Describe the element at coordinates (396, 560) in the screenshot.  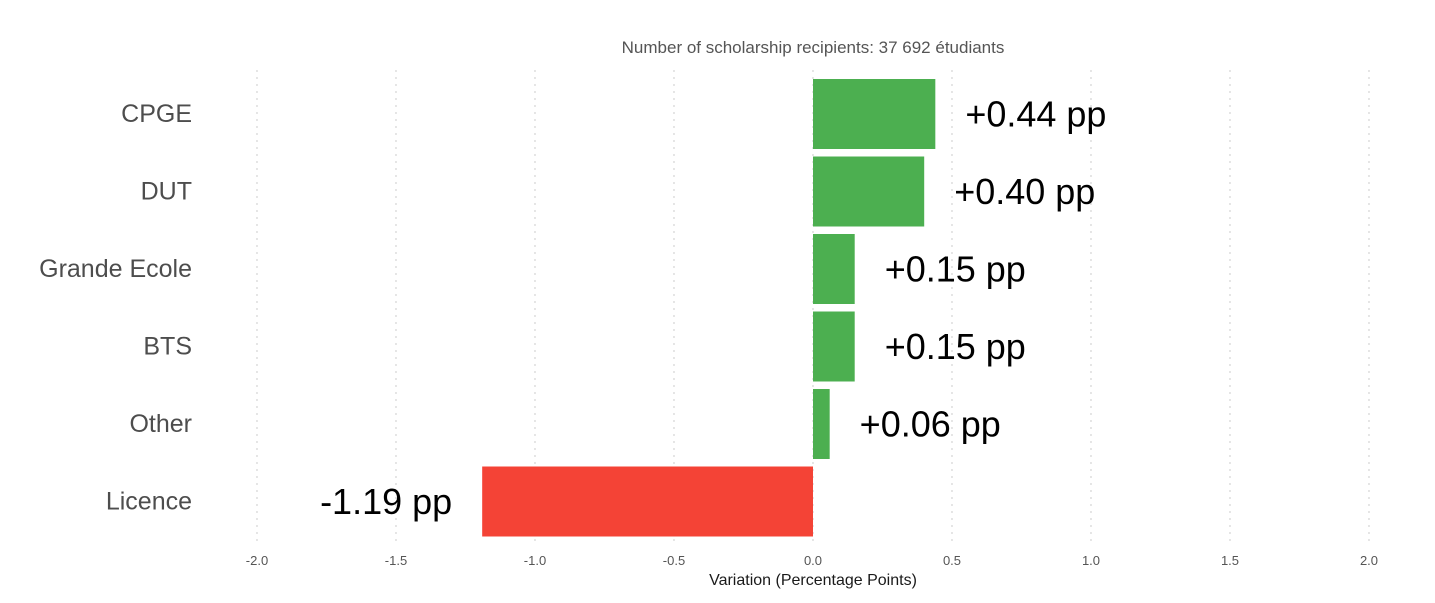
I see `x-tick-label: -1.5` at that location.